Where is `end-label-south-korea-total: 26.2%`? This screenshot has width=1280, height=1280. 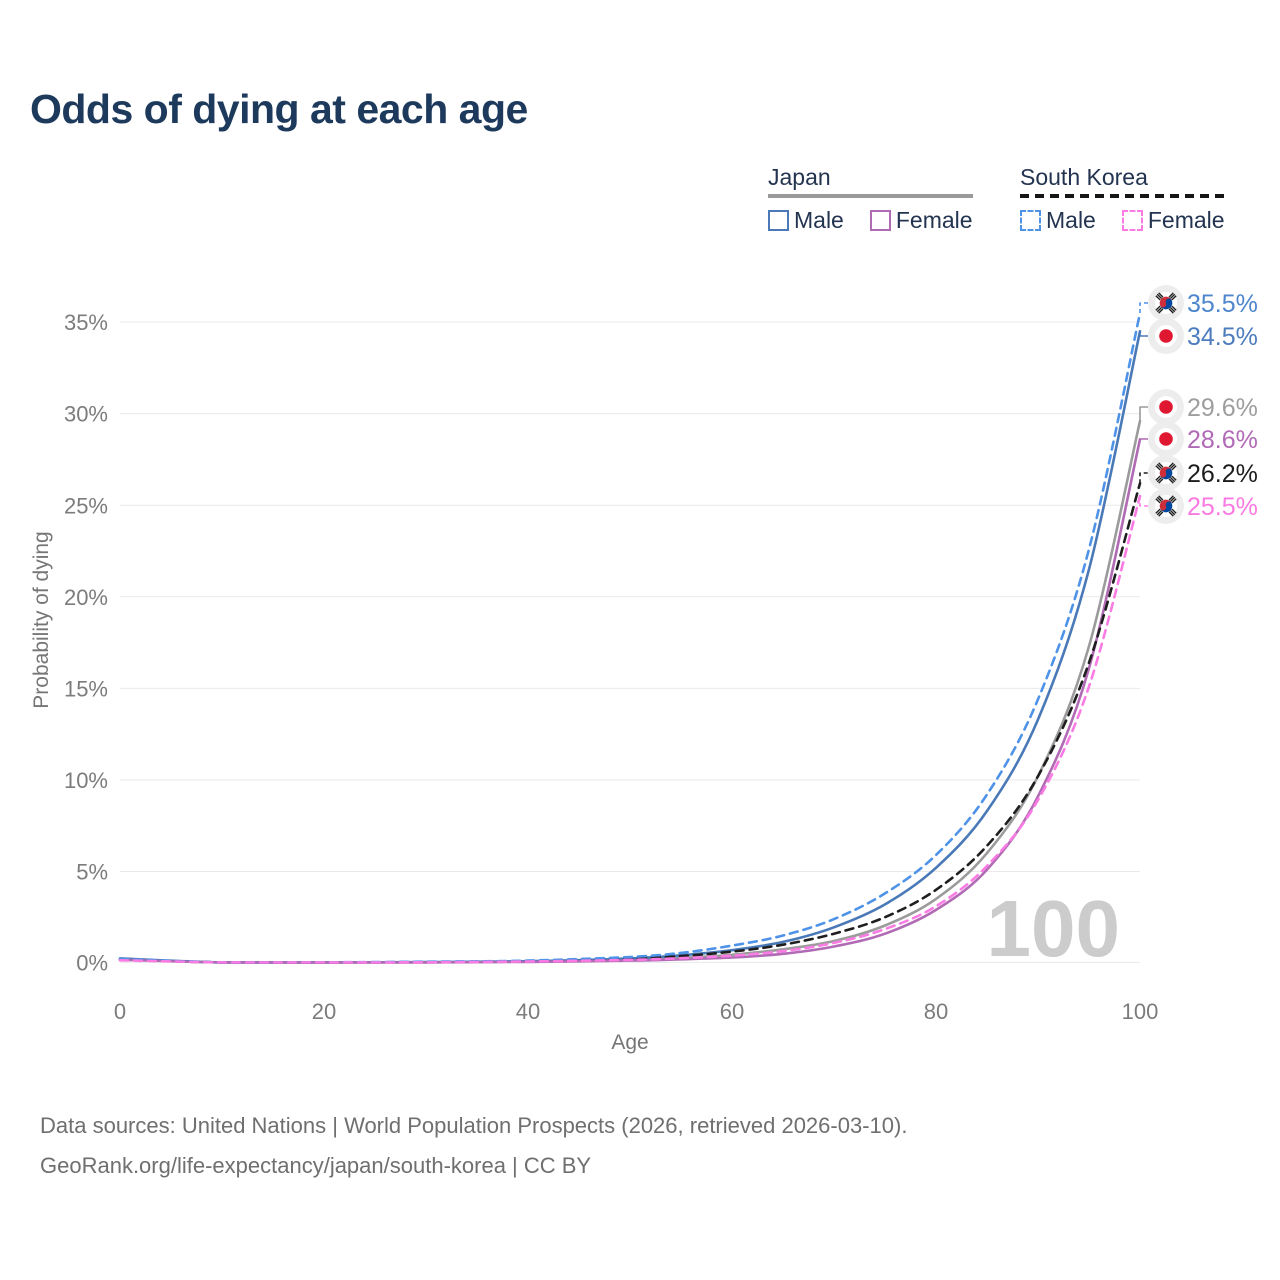
end-label-south-korea-total: 26.2% is located at coordinates (1198, 473).